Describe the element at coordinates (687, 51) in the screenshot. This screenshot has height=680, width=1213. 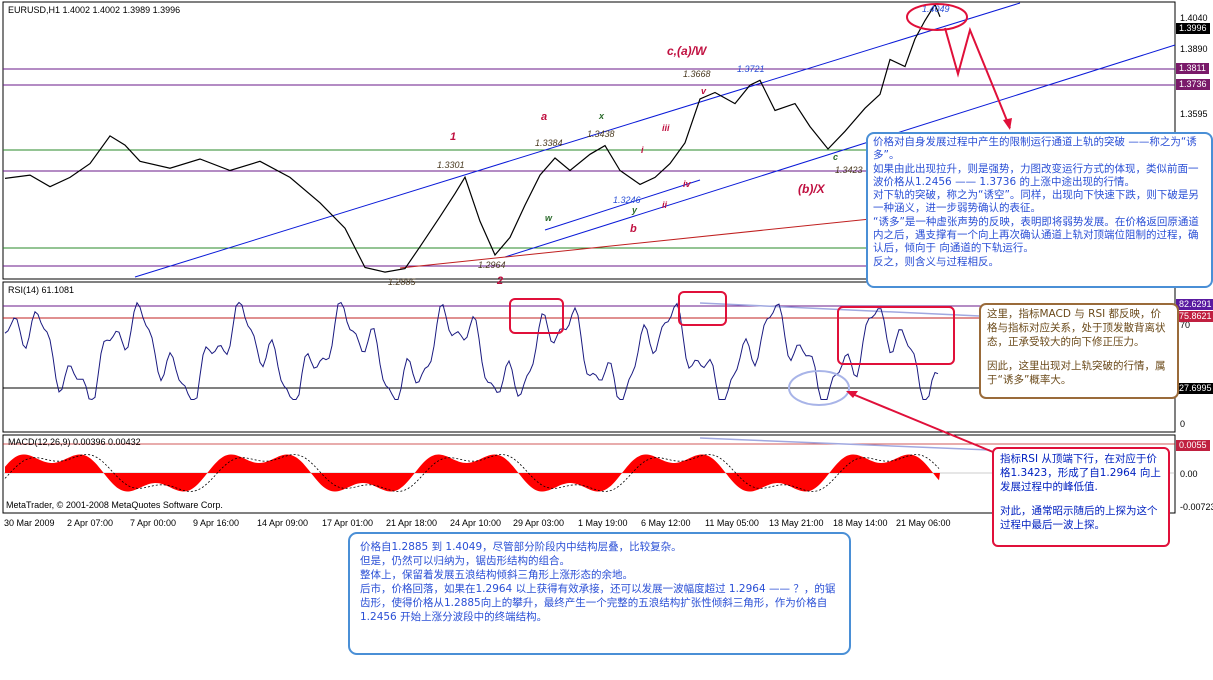
I see `wave-label-c-a-w: c,(a)/W` at that location.